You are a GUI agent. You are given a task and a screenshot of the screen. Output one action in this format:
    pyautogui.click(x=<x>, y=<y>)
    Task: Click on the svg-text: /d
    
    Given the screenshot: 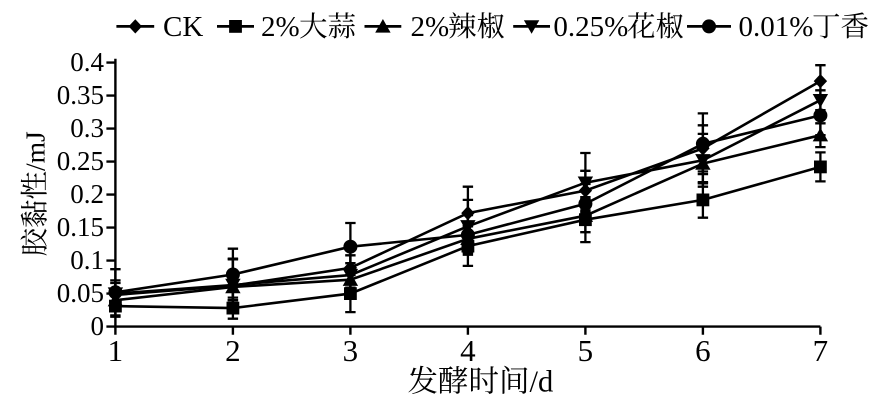 What is the action you would take?
    pyautogui.click(x=542, y=382)
    